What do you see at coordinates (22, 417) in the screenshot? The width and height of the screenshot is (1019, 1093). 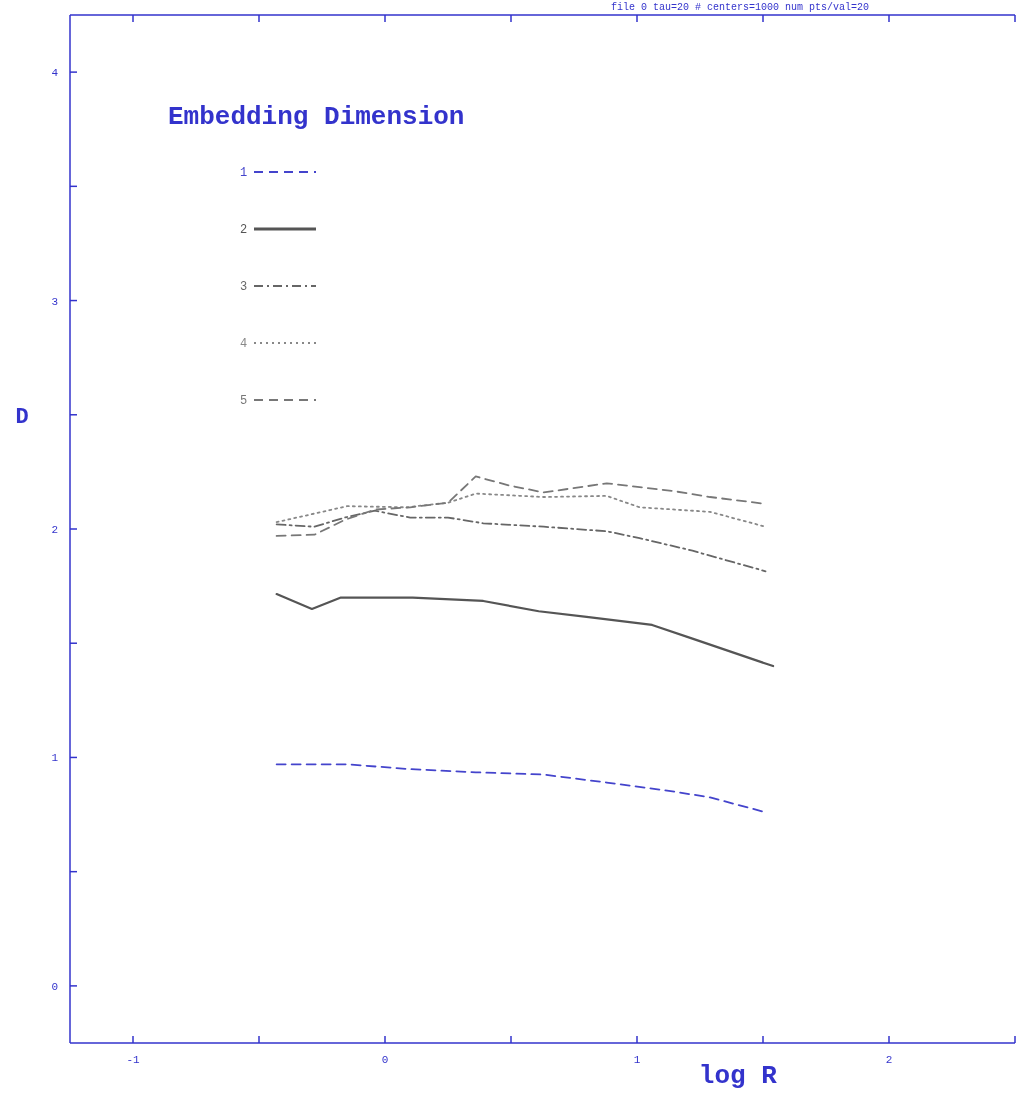 I see `y-axis-title: D` at bounding box center [22, 417].